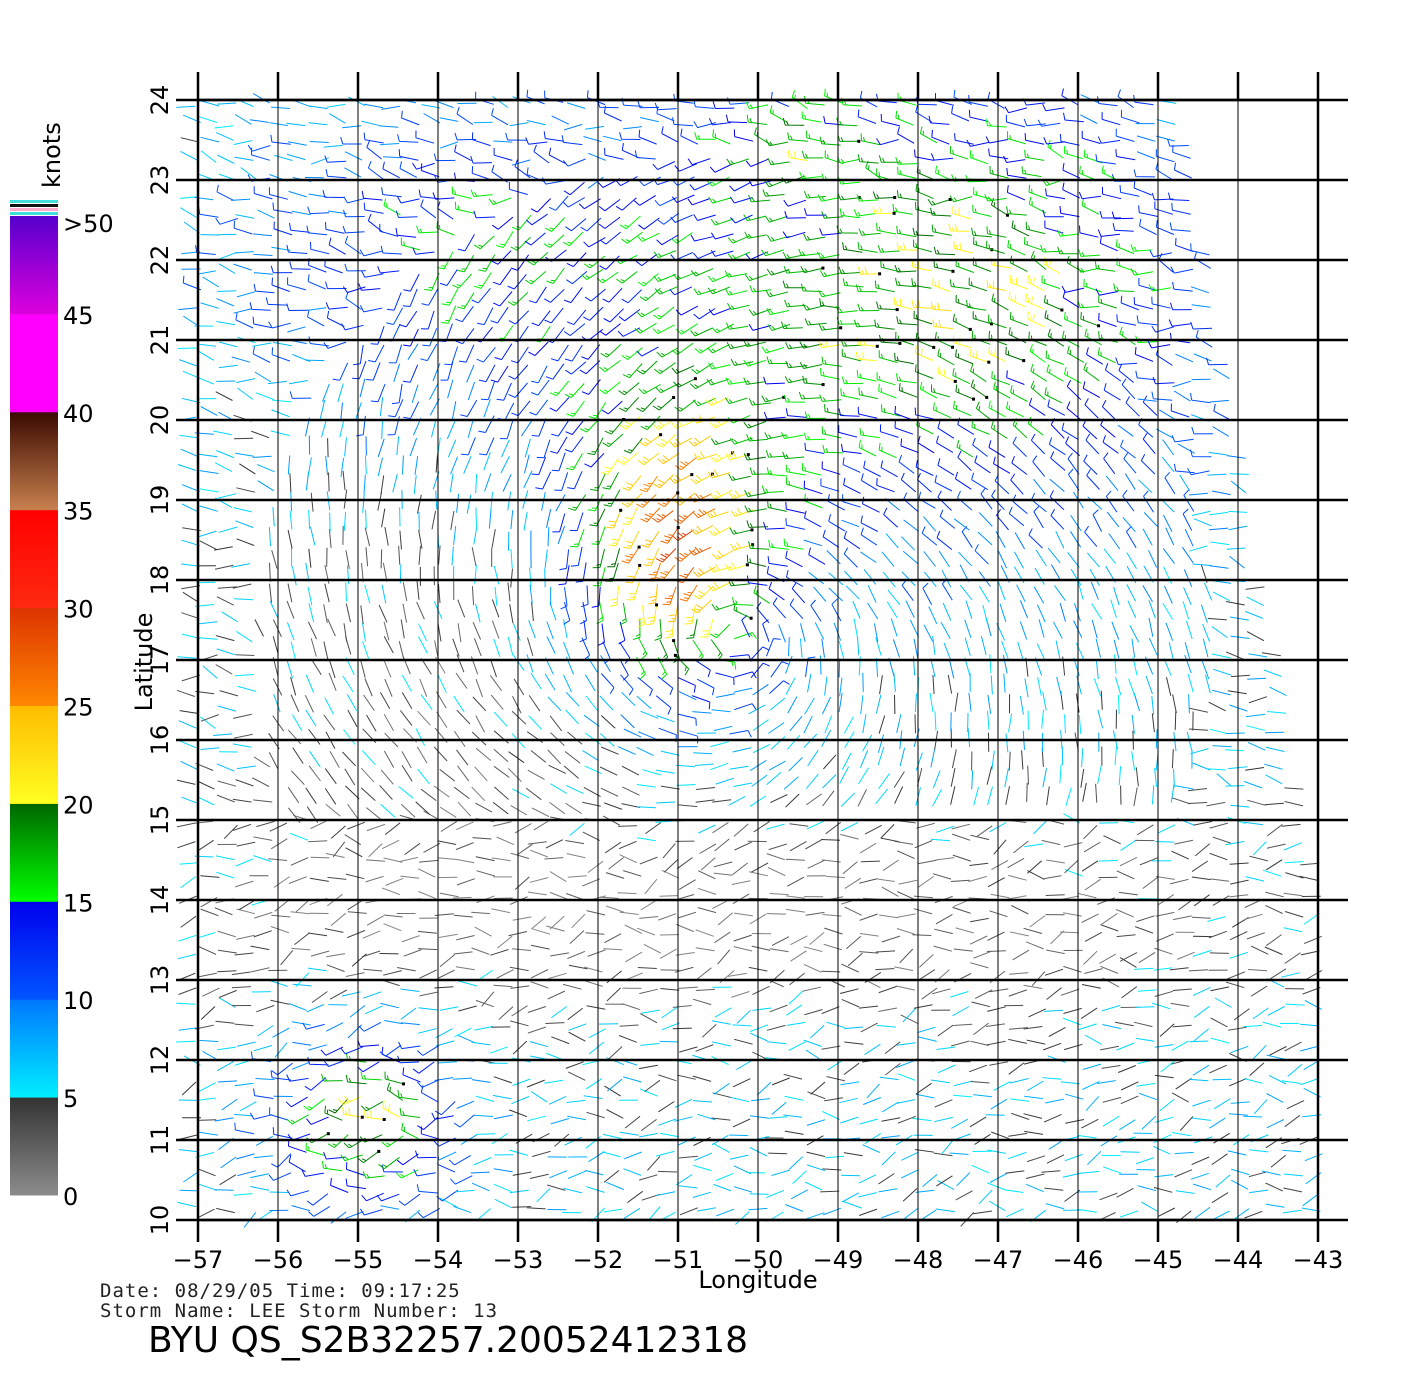 This screenshot has height=1400, width=1420. What do you see at coordinates (160, 1060) in the screenshot?
I see `y-tick-label: 12` at bounding box center [160, 1060].